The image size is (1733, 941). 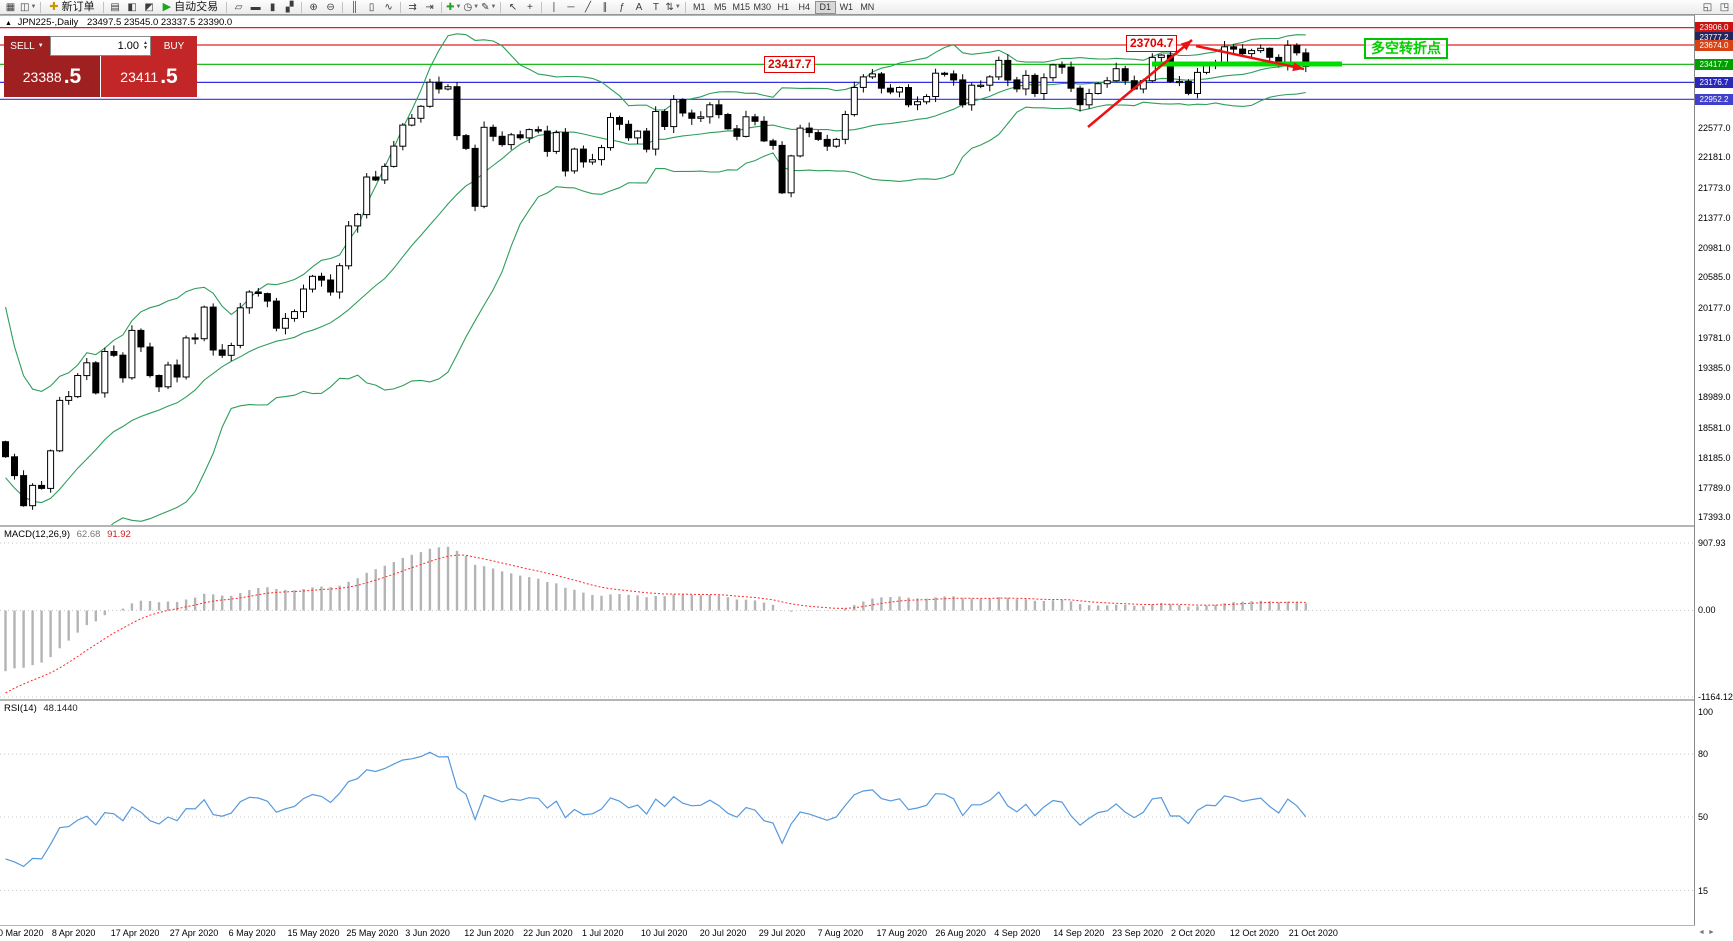 I want to click on price-axis-label: 17393.0, so click(x=1714, y=517).